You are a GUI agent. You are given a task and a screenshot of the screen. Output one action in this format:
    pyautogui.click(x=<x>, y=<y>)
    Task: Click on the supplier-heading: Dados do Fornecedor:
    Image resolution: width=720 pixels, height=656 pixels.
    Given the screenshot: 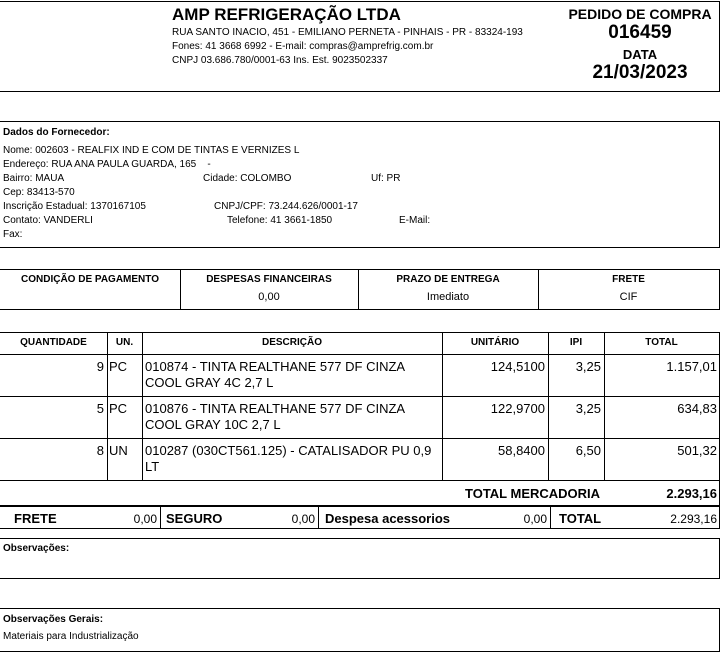 What is the action you would take?
    pyautogui.click(x=56, y=132)
    